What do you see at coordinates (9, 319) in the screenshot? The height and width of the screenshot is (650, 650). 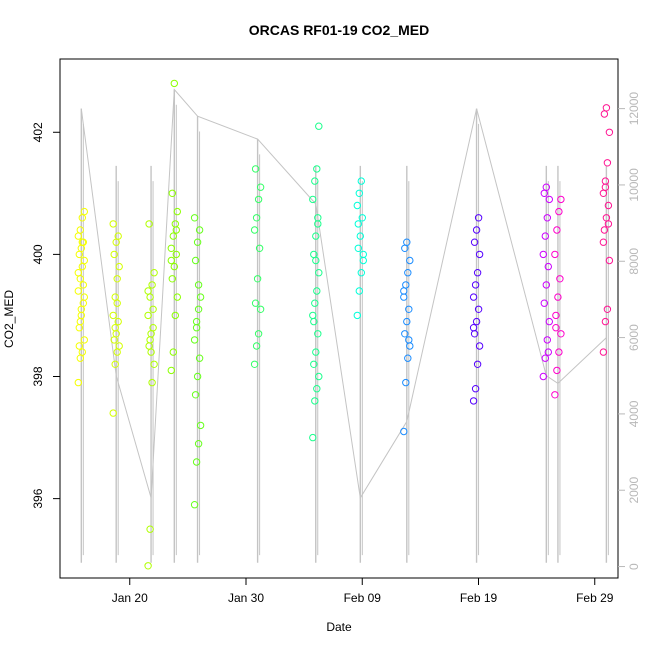 I see `y-axis-label: CO2_MED` at bounding box center [9, 319].